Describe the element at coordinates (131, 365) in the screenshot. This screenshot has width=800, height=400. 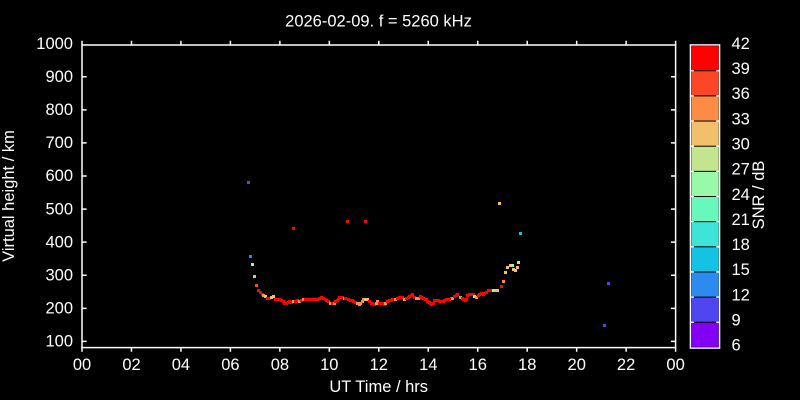
I see `svg-text: 02` at that location.